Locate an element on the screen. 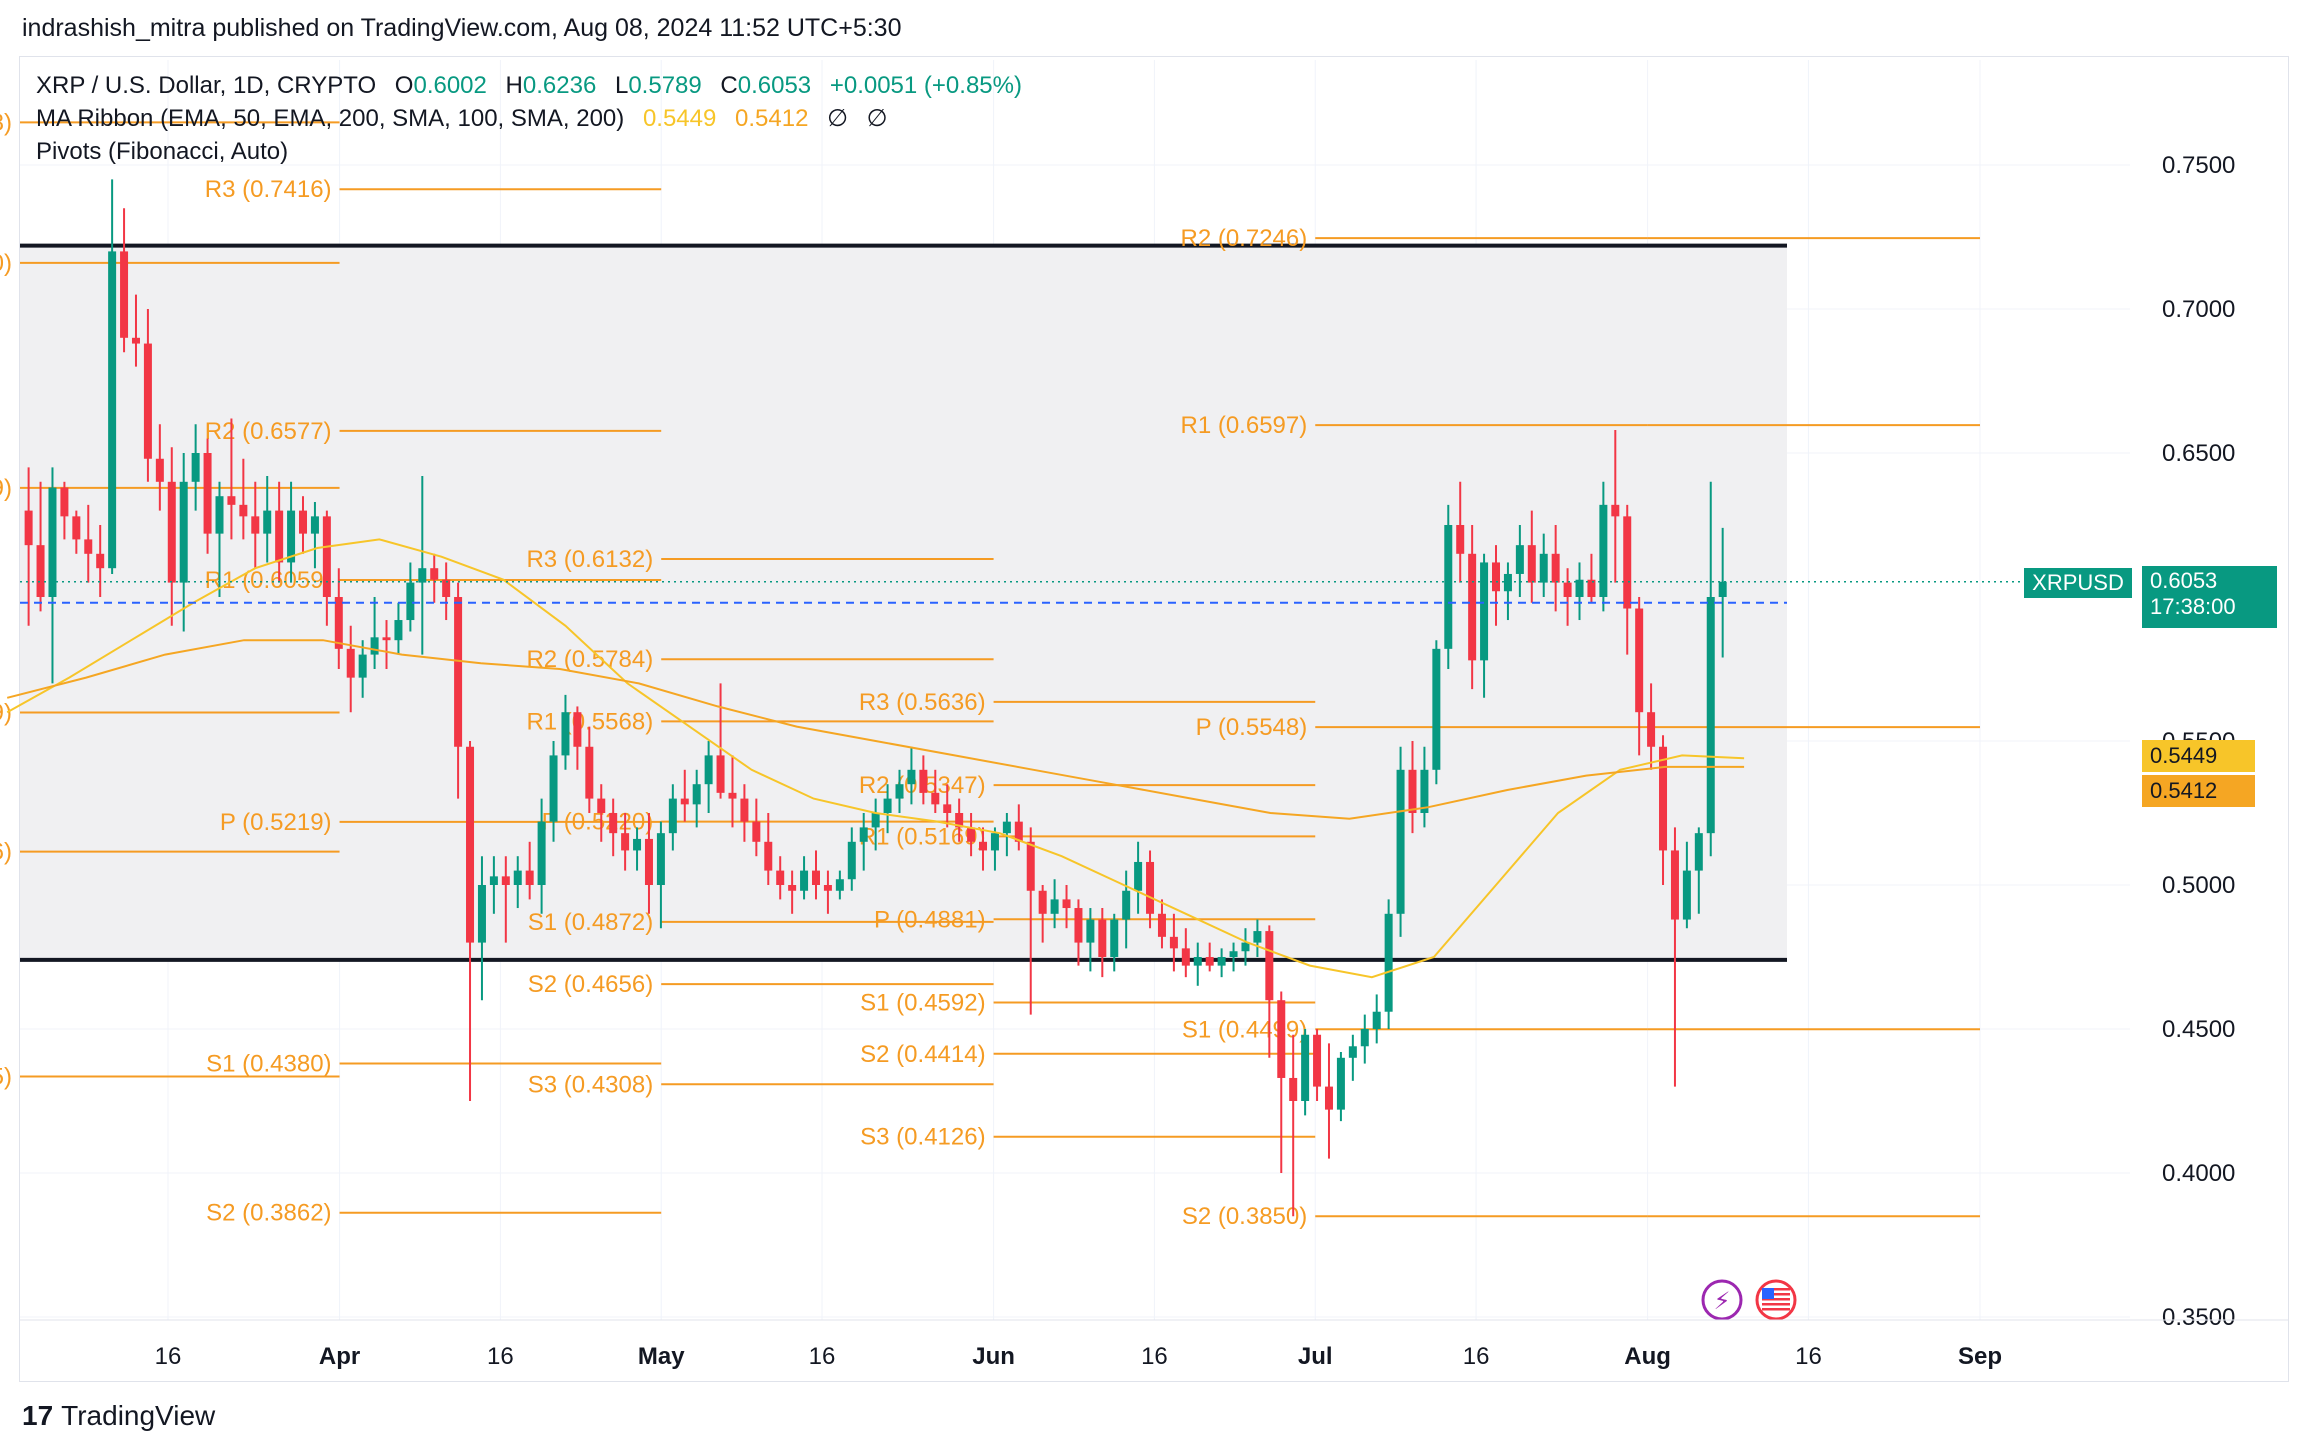  pivot-level-label: S1 (0.4872) is located at coordinates (590, 922).